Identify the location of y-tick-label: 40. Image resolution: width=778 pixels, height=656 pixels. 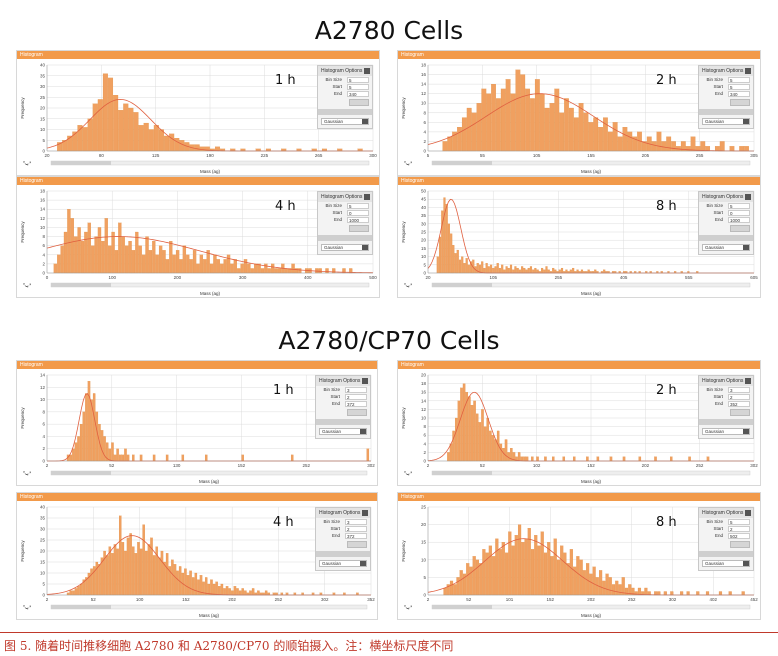
(424, 207).